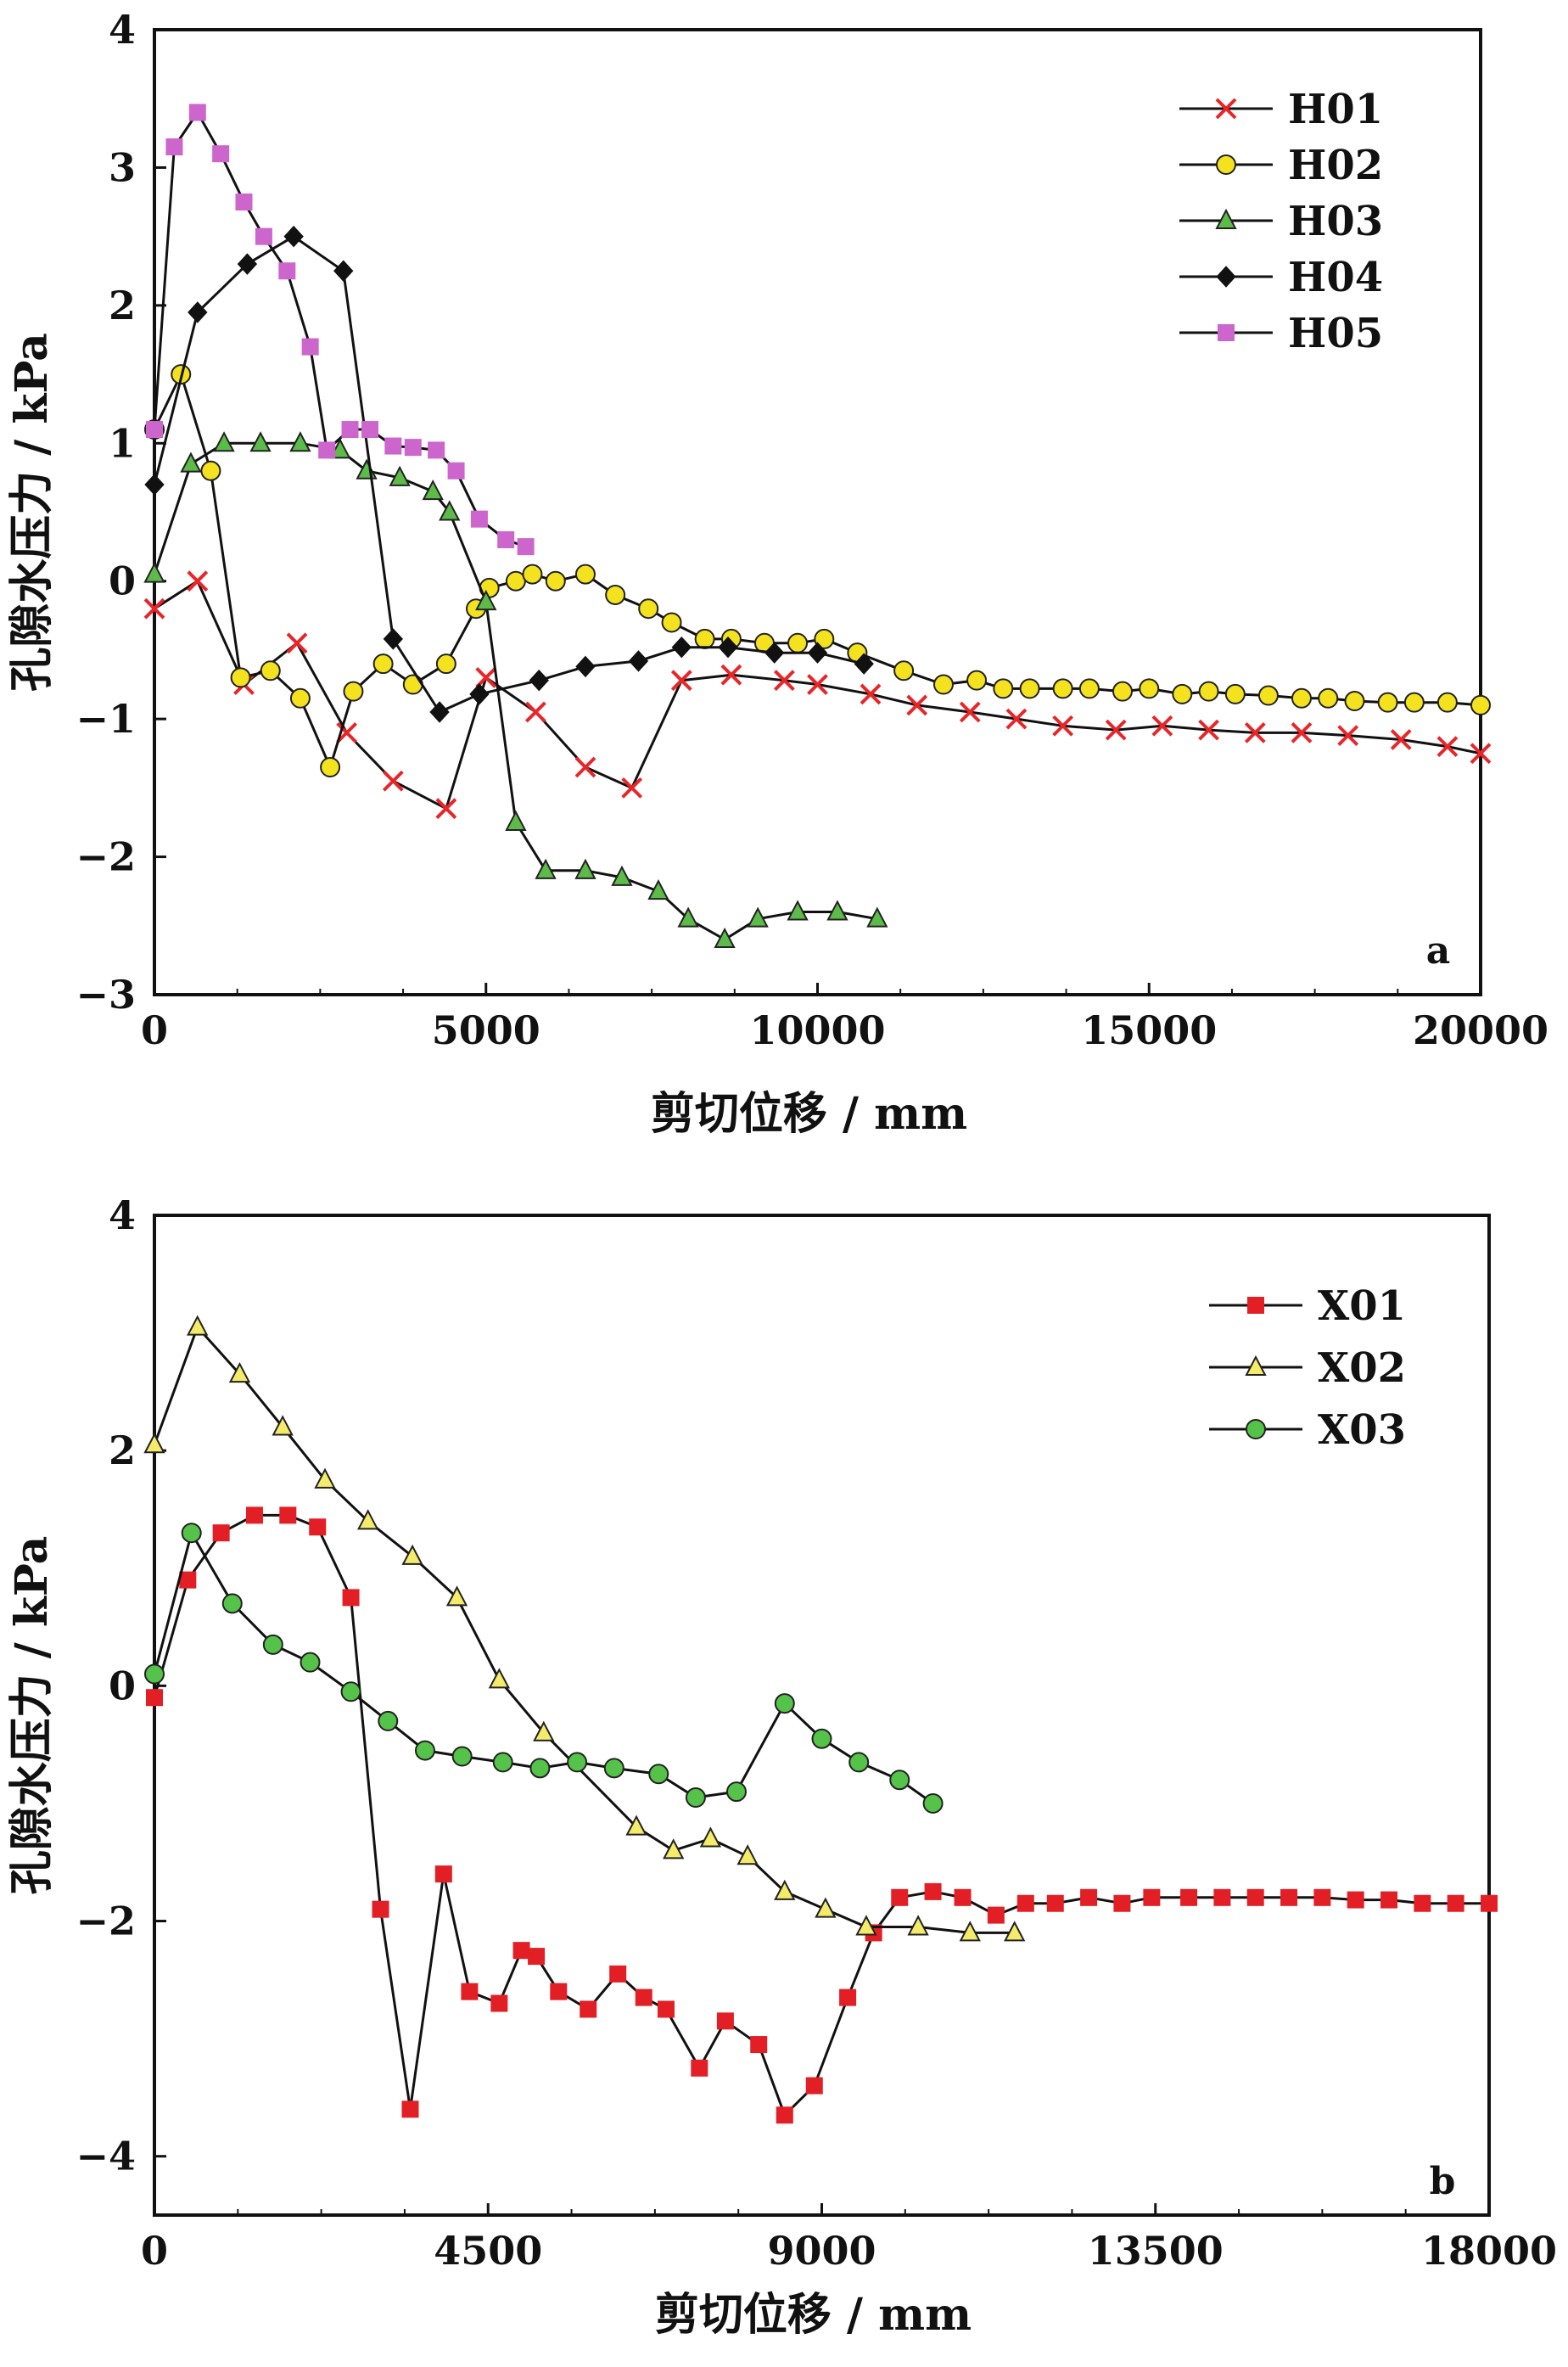 This screenshot has width=1568, height=2367. What do you see at coordinates (1480, 1030) in the screenshot?
I see `x-tick-label: 20000` at bounding box center [1480, 1030].